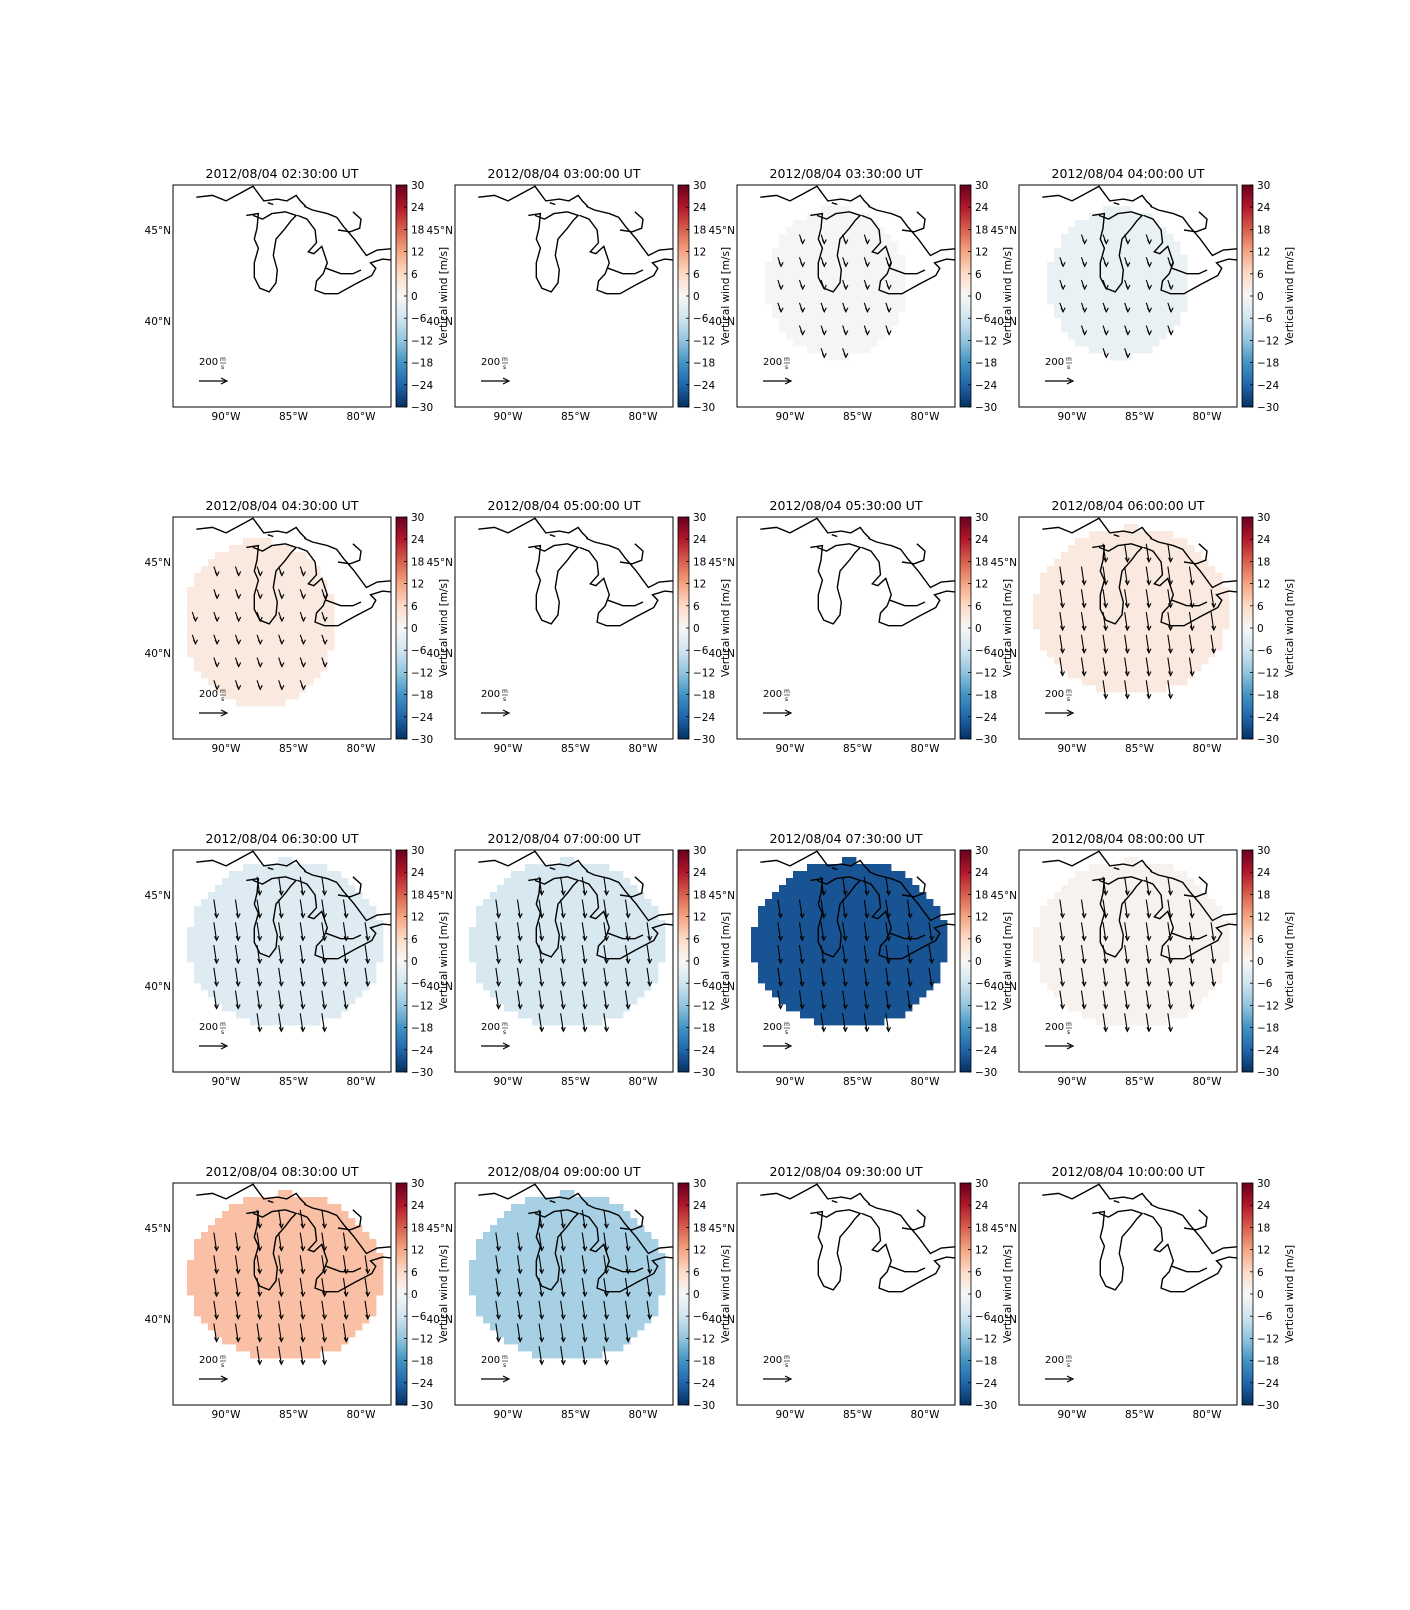 This screenshot has height=1610, width=1410. Describe the element at coordinates (289, 941) in the screenshot. I see `axes-content` at that location.